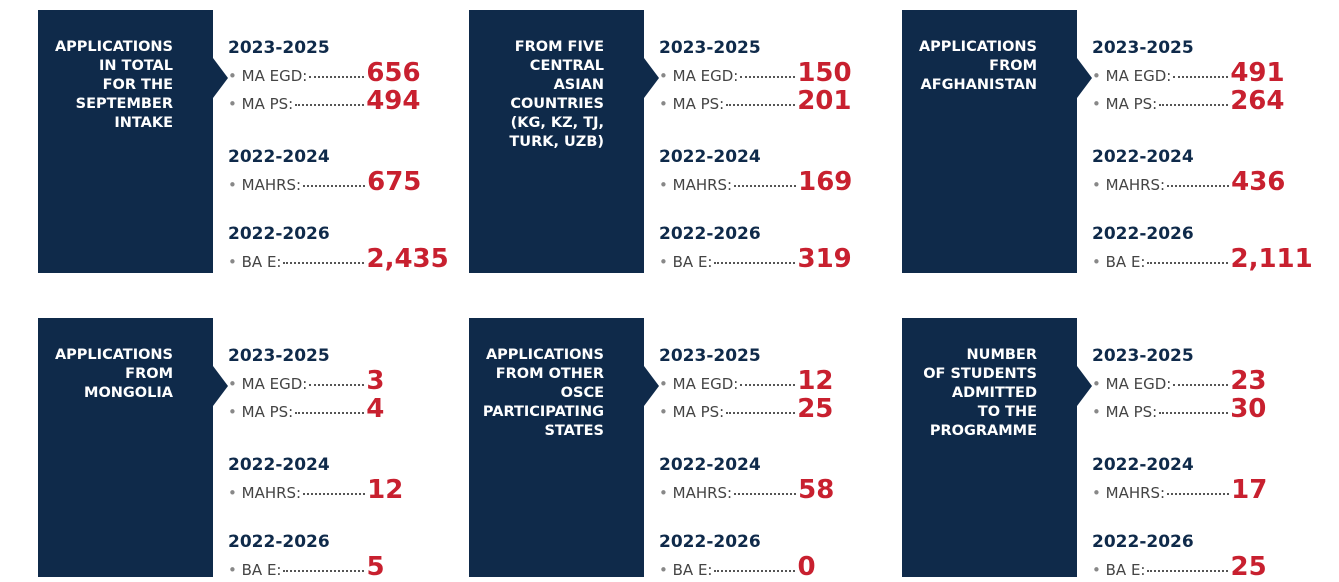 The width and height of the screenshot is (1339, 582). Describe the element at coordinates (710, 48) in the screenshot. I see `period: 2023-2025` at that location.